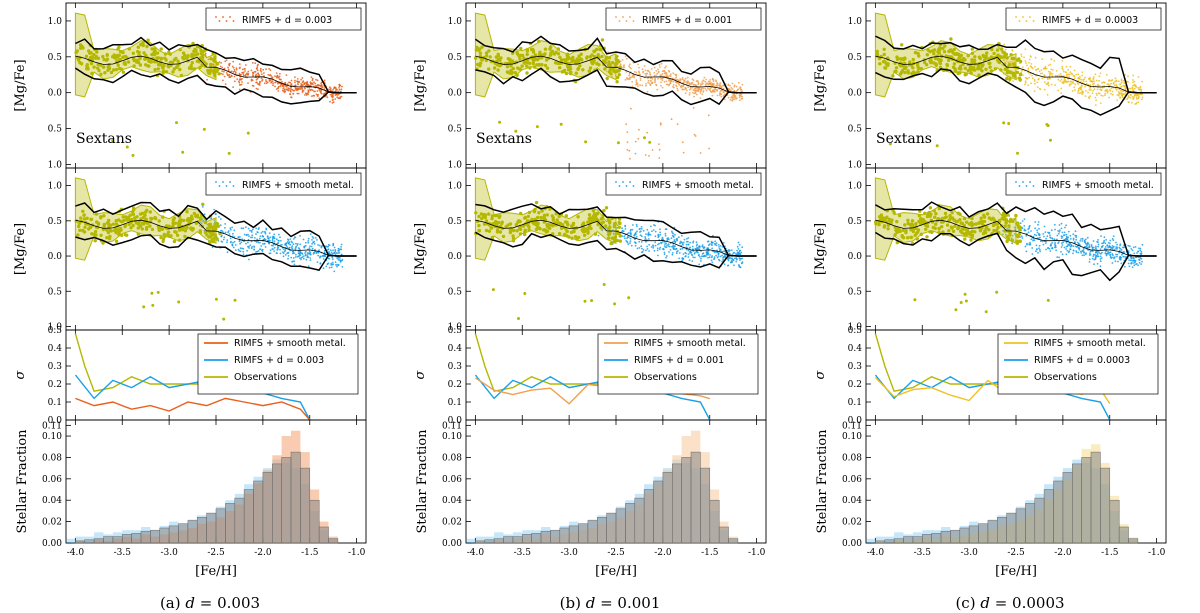  I want to click on y-tick-label: 1.0, so click(55, 165).